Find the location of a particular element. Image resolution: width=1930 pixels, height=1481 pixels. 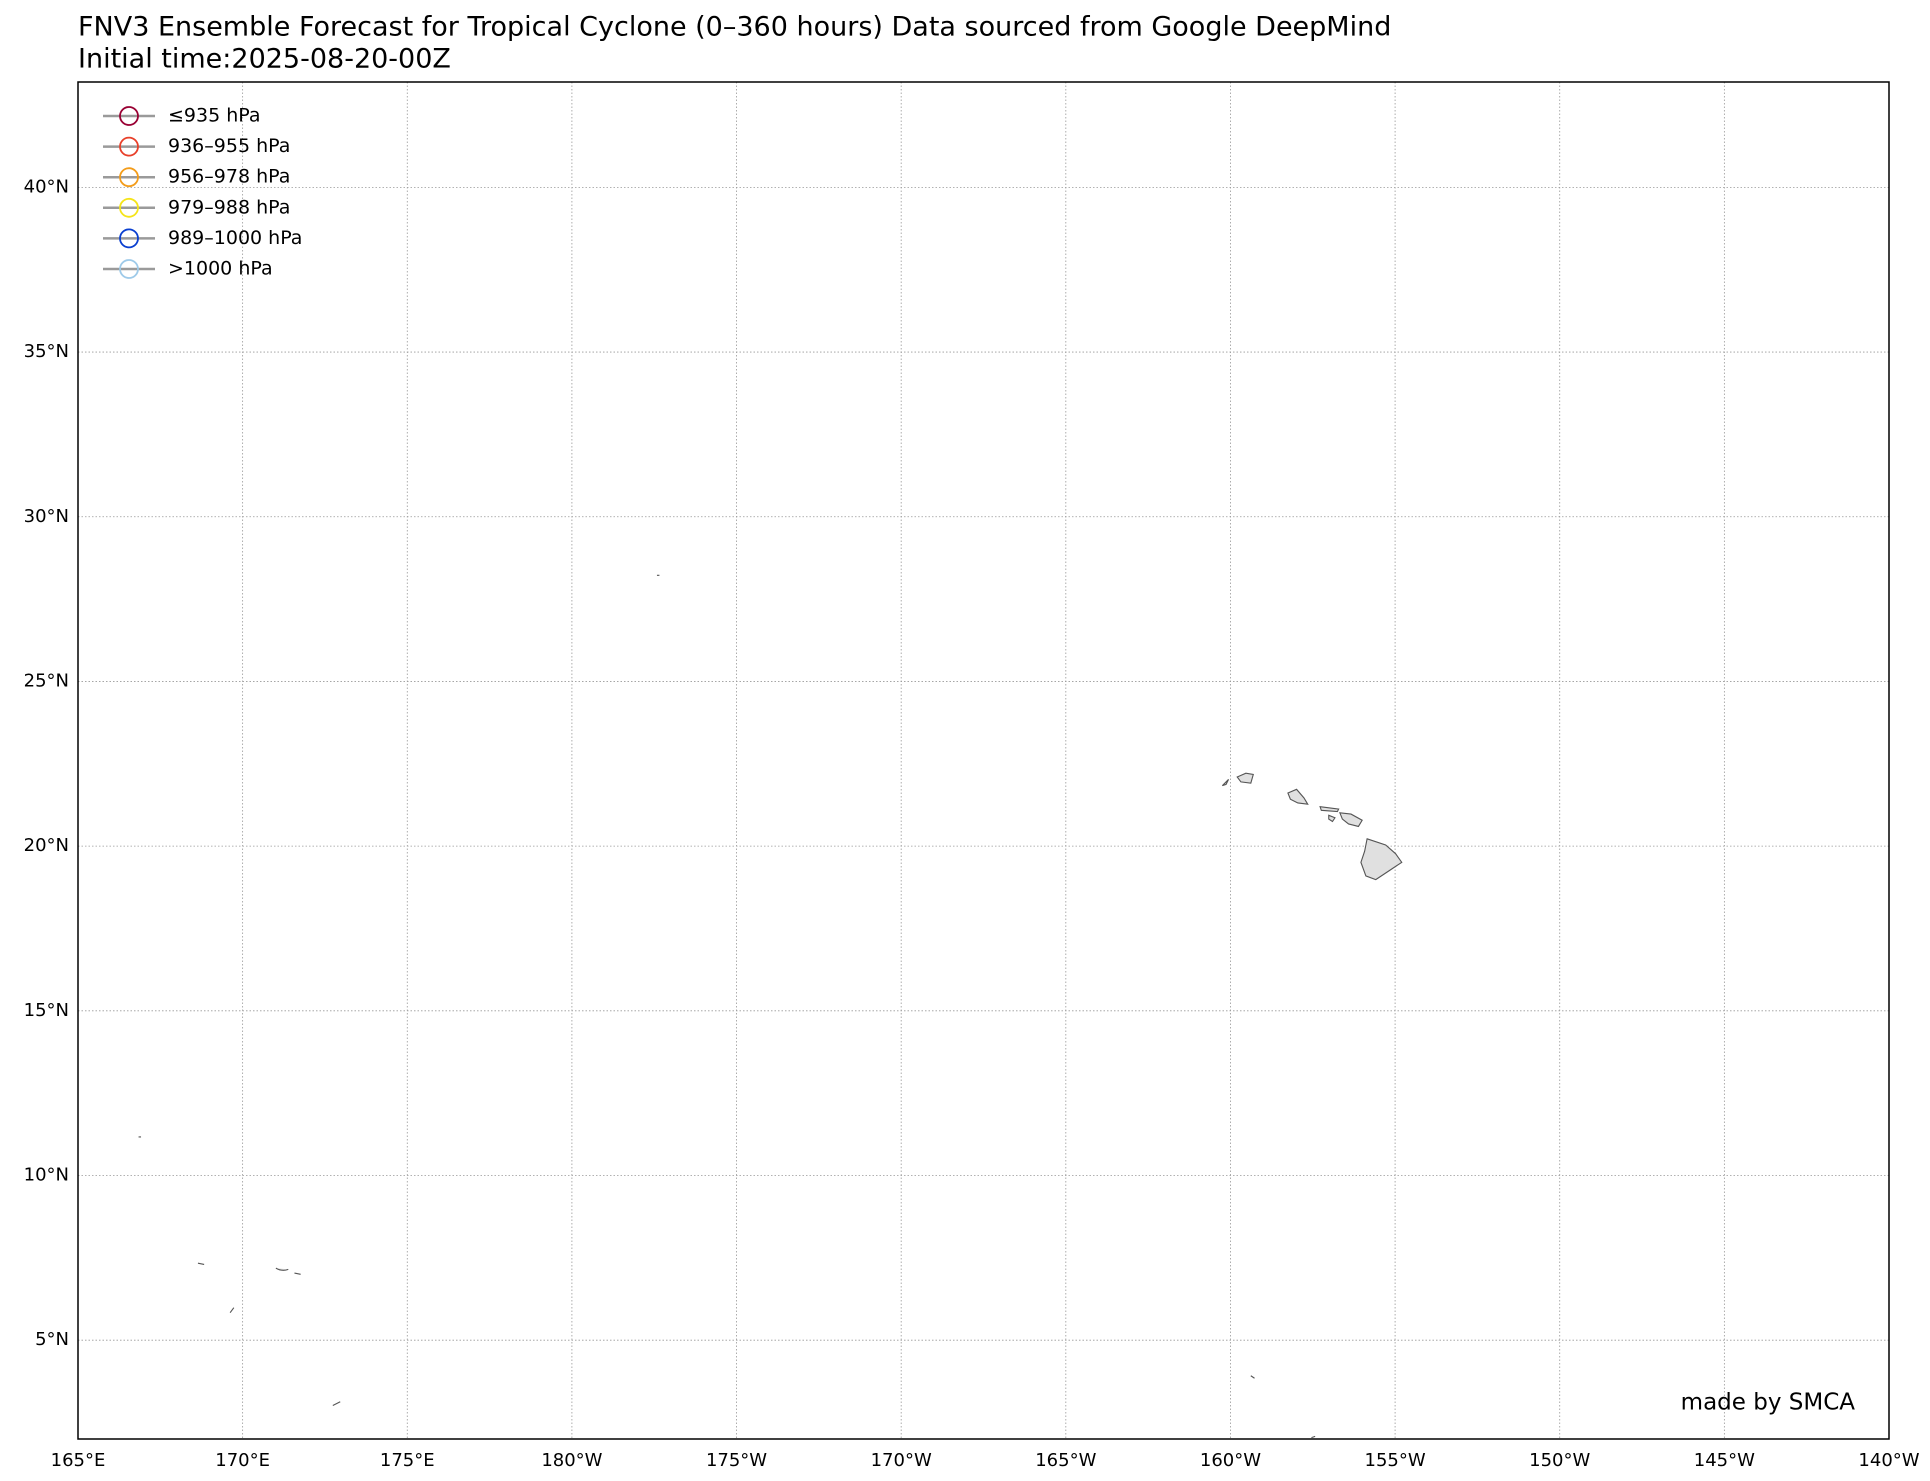

legend-label: 989–1000 hPa is located at coordinates (235, 238).